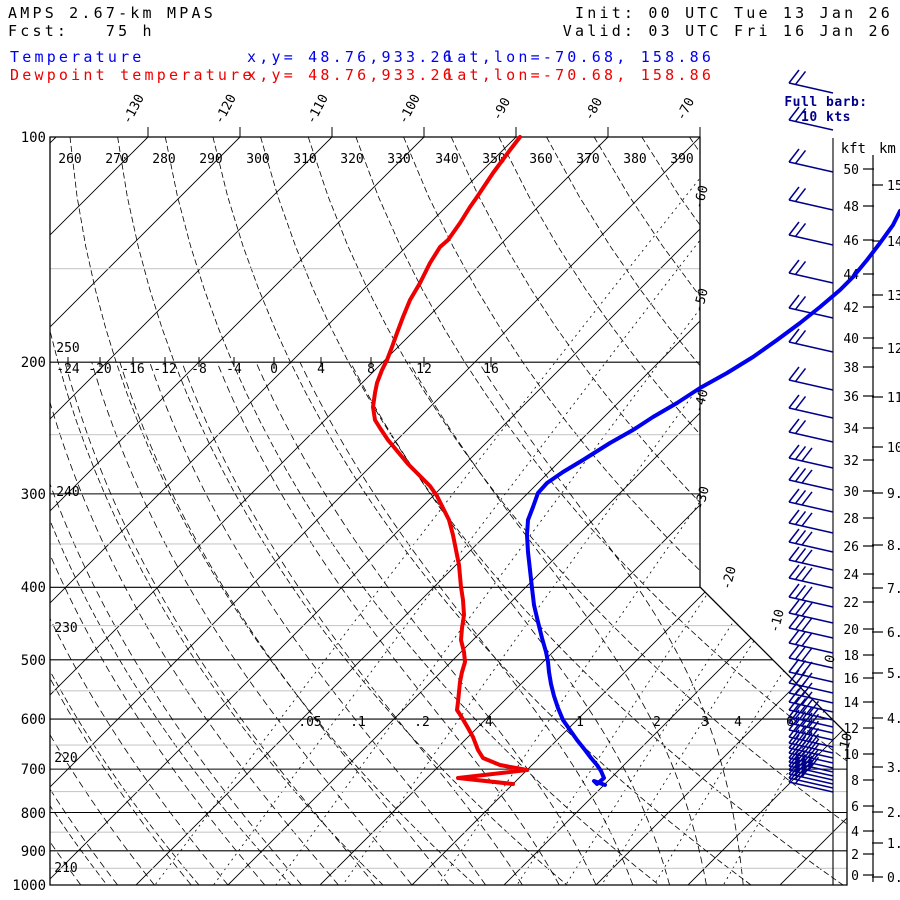 The height and width of the screenshot is (900, 900). What do you see at coordinates (210, 159) in the screenshot?
I see `theta-label: 290` at bounding box center [210, 159].